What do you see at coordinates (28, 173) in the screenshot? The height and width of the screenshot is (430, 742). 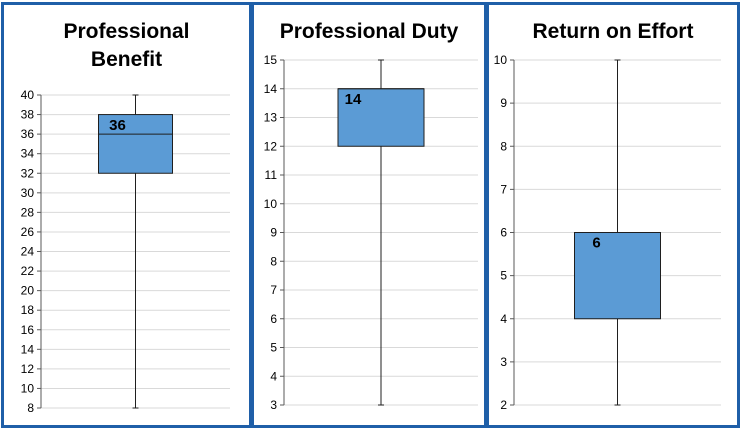 I see `y-tick-label: 32` at bounding box center [28, 173].